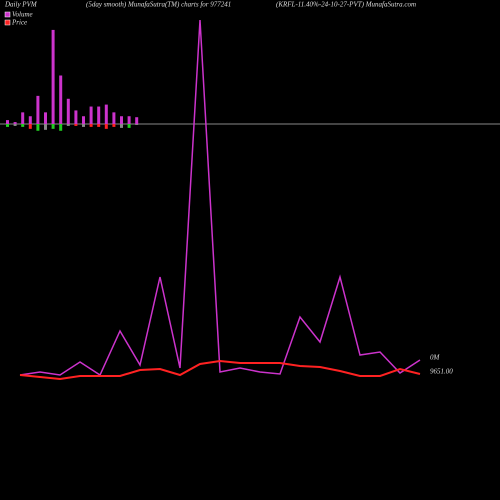  I want to click on right-label: 9651.00, so click(441, 372).